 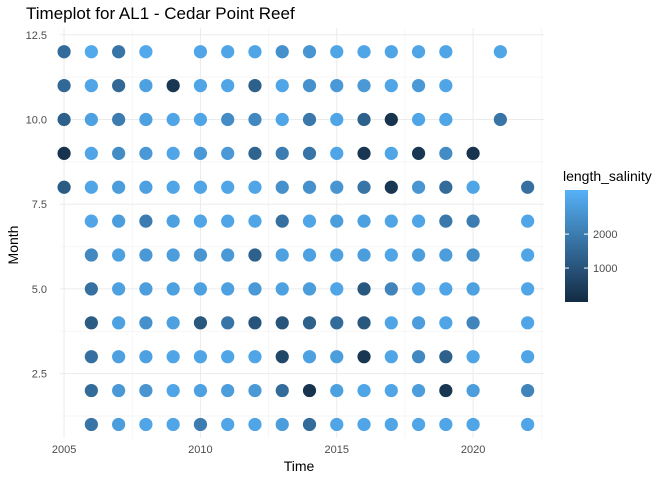 What do you see at coordinates (299, 466) in the screenshot?
I see `x-axis-label: Time` at bounding box center [299, 466].